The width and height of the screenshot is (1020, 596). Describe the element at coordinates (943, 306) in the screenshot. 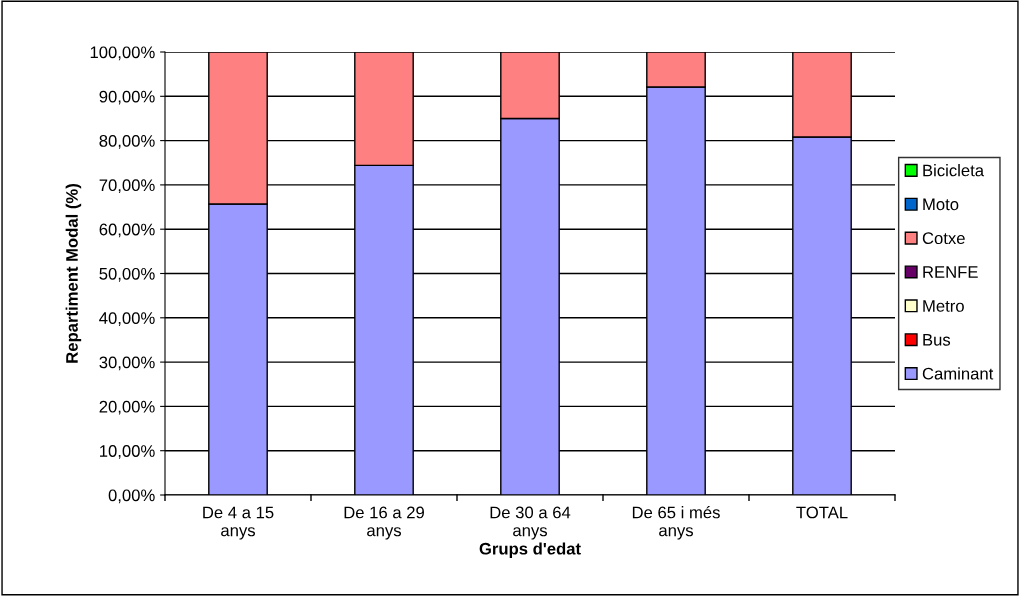

I see `legend-label: Metro` at that location.